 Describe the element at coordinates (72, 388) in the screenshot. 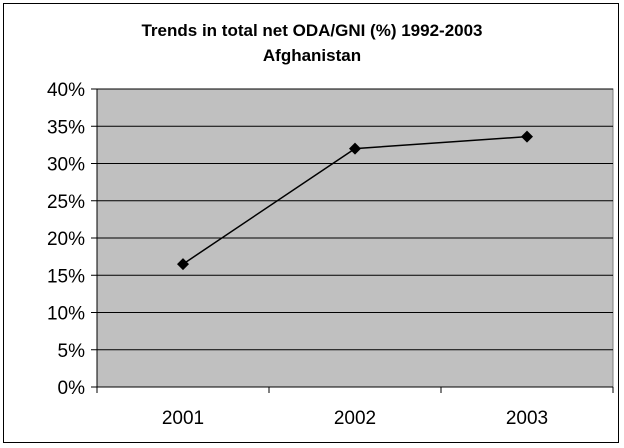

I see `y-tick-label: 0%` at that location.